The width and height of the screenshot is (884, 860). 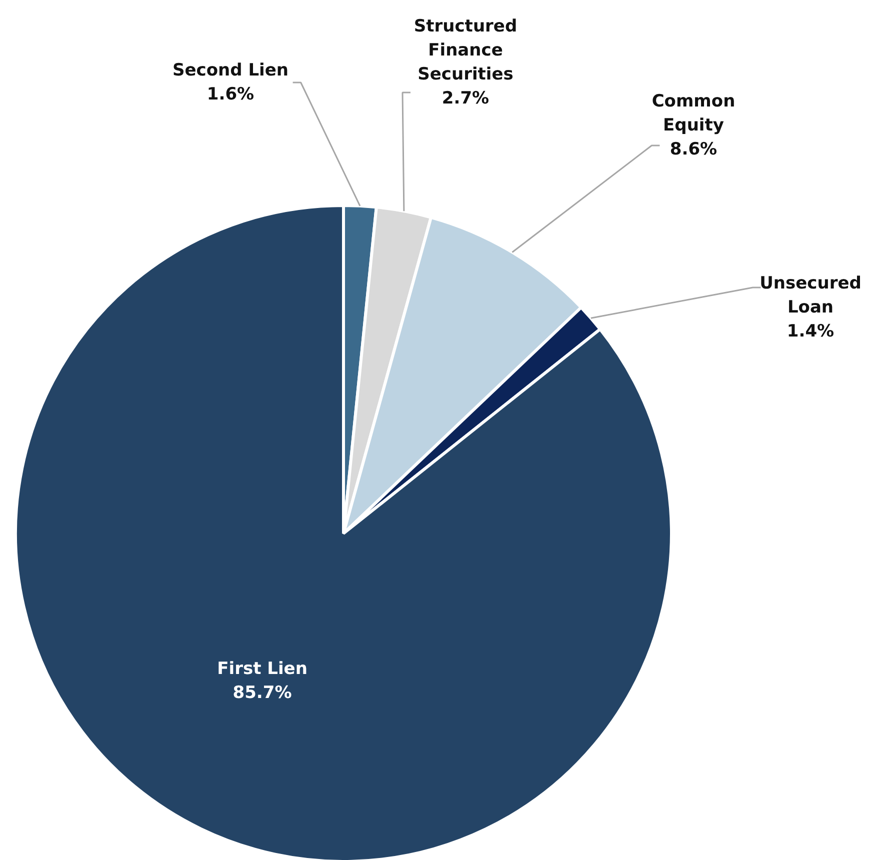 I want to click on data-label: 1.4%, so click(x=810, y=332).